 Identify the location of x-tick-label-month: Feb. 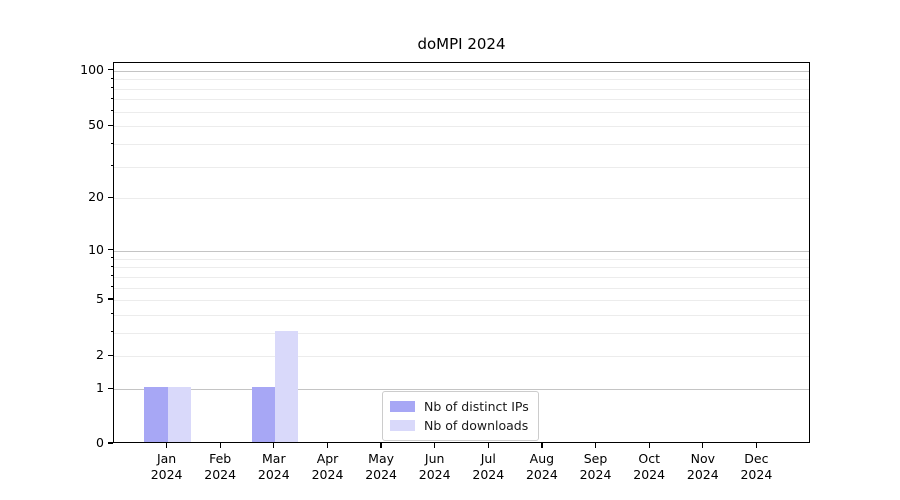
(220, 458).